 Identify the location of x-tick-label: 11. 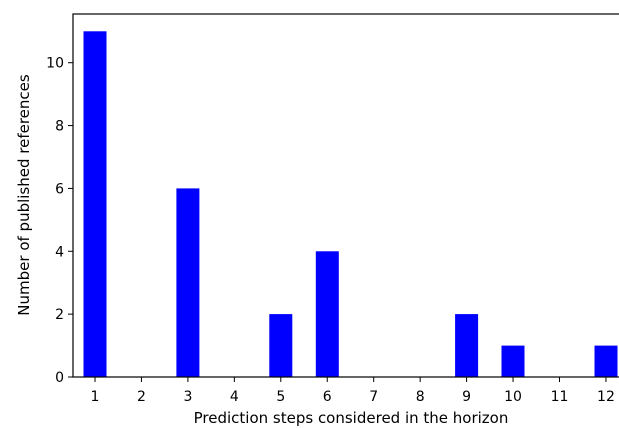
(560, 397).